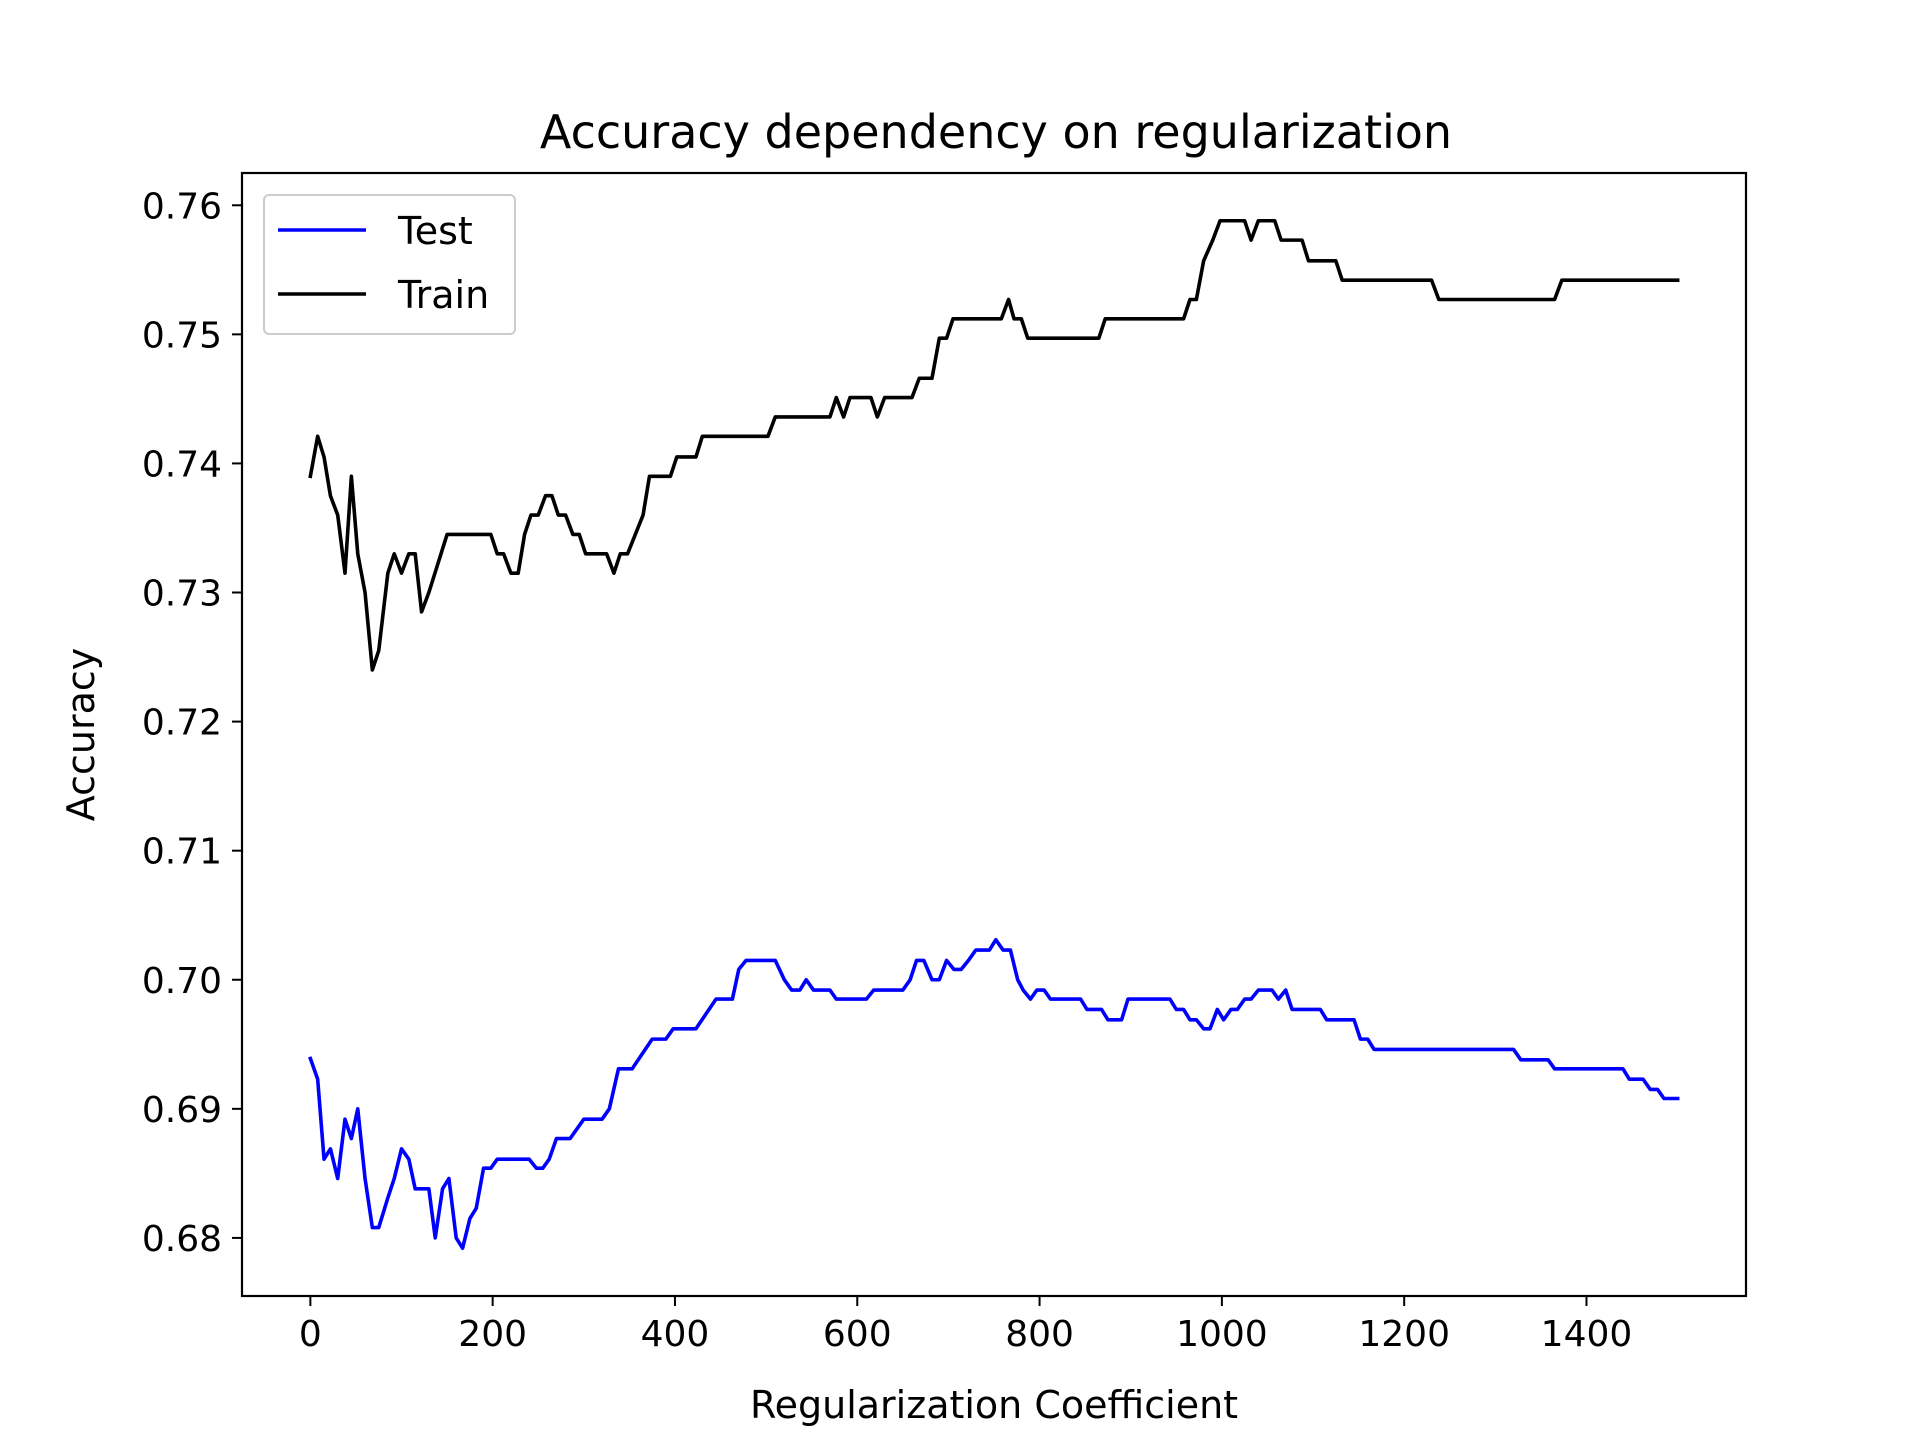 The height and width of the screenshot is (1440, 1920). I want to click on legend-label-train: Train, so click(443, 295).